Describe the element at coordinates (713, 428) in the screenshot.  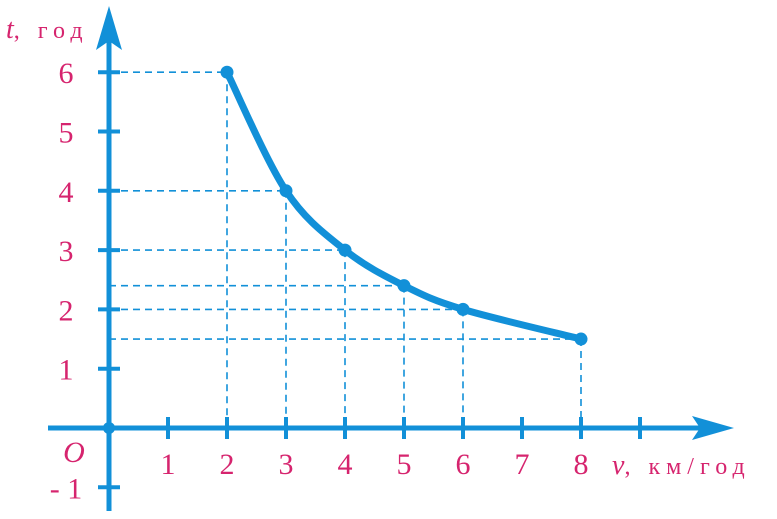
I see `x-axis-arrow` at that location.